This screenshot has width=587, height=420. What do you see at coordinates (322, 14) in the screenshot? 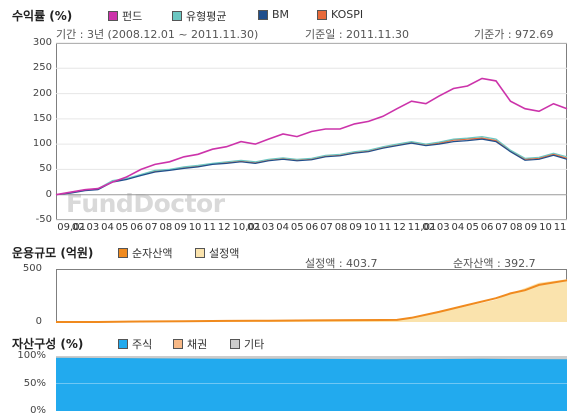
I see `legend-kospi-swatch` at bounding box center [322, 14].